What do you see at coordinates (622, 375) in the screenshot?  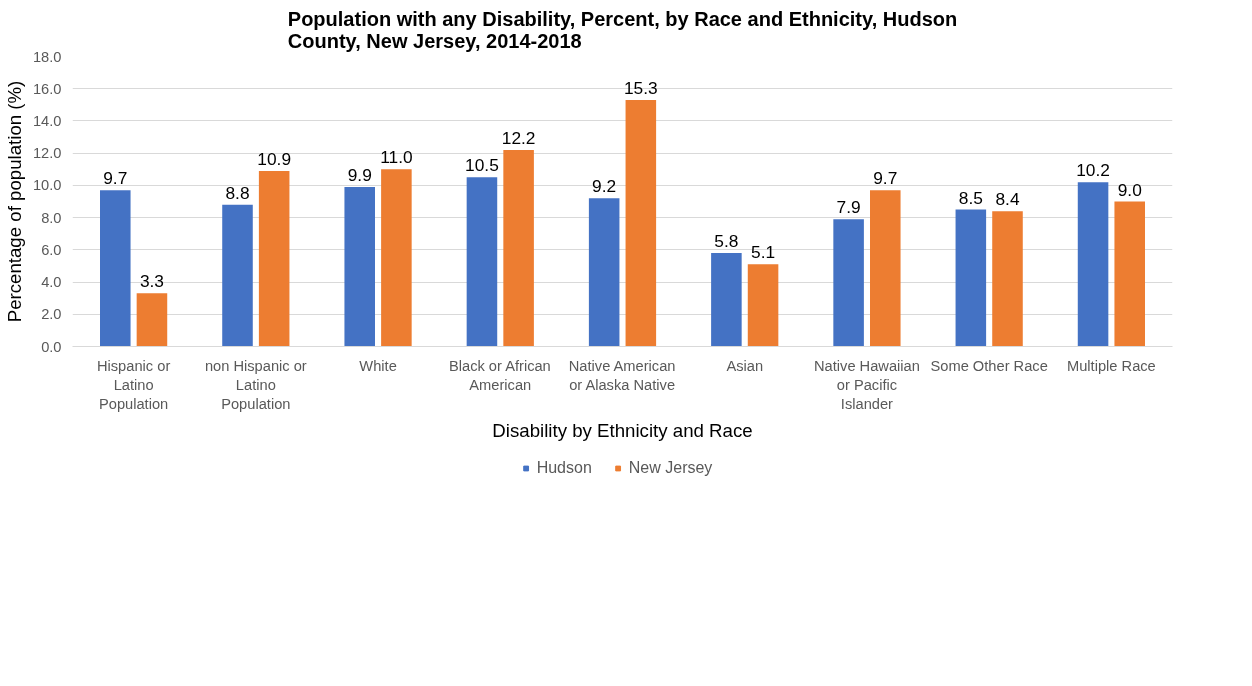 I see `x-tick-label: Native American or Alaska Native` at bounding box center [622, 375].